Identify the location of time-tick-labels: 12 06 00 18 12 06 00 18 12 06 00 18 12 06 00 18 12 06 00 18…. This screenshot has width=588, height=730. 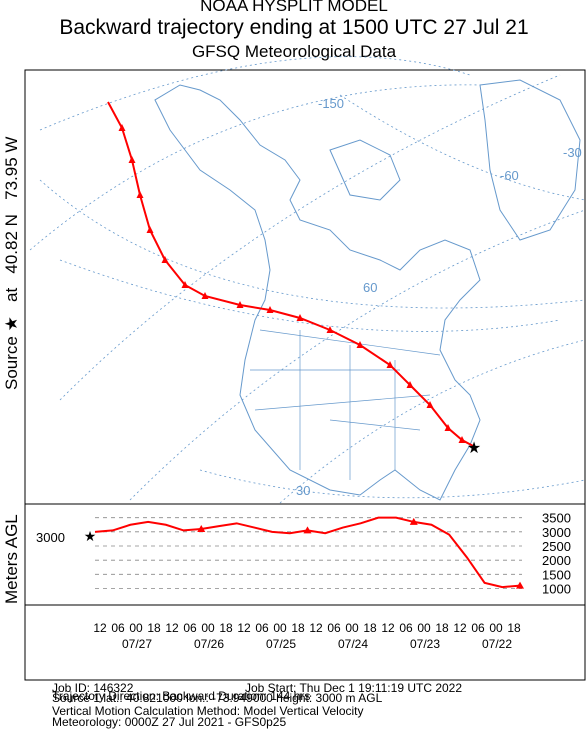
(307, 628).